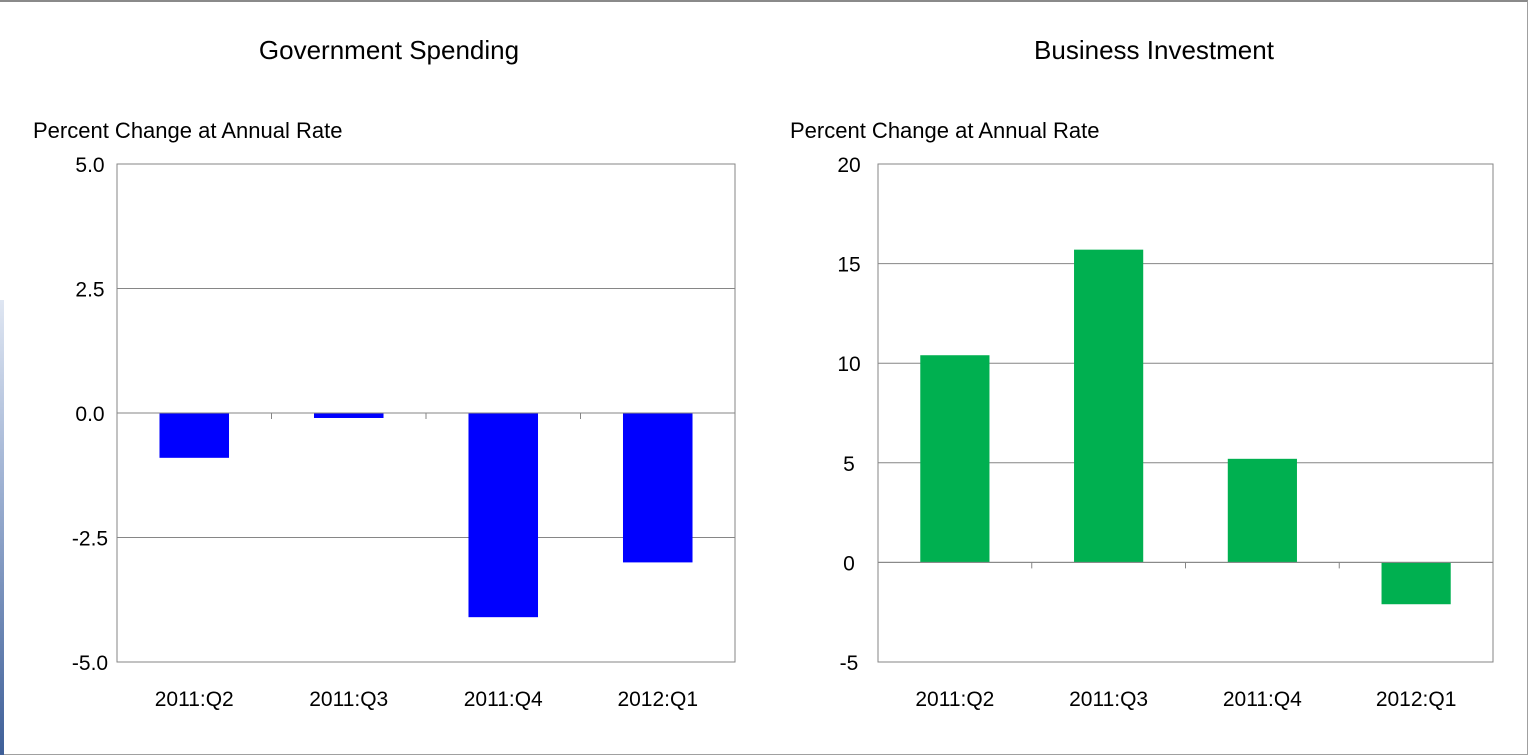  Describe the element at coordinates (1154, 50) in the screenshot. I see `chart-title: Business Investment` at that location.